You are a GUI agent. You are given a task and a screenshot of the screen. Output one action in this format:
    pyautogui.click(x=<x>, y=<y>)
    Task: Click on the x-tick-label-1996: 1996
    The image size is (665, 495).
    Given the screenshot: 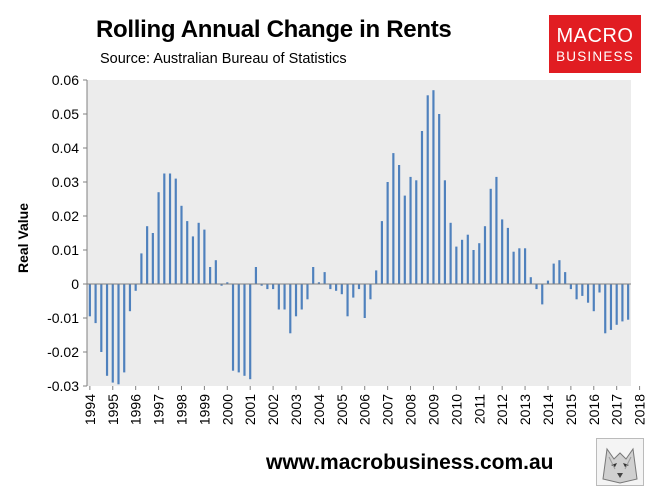 What is the action you would take?
    pyautogui.click(x=136, y=409)
    